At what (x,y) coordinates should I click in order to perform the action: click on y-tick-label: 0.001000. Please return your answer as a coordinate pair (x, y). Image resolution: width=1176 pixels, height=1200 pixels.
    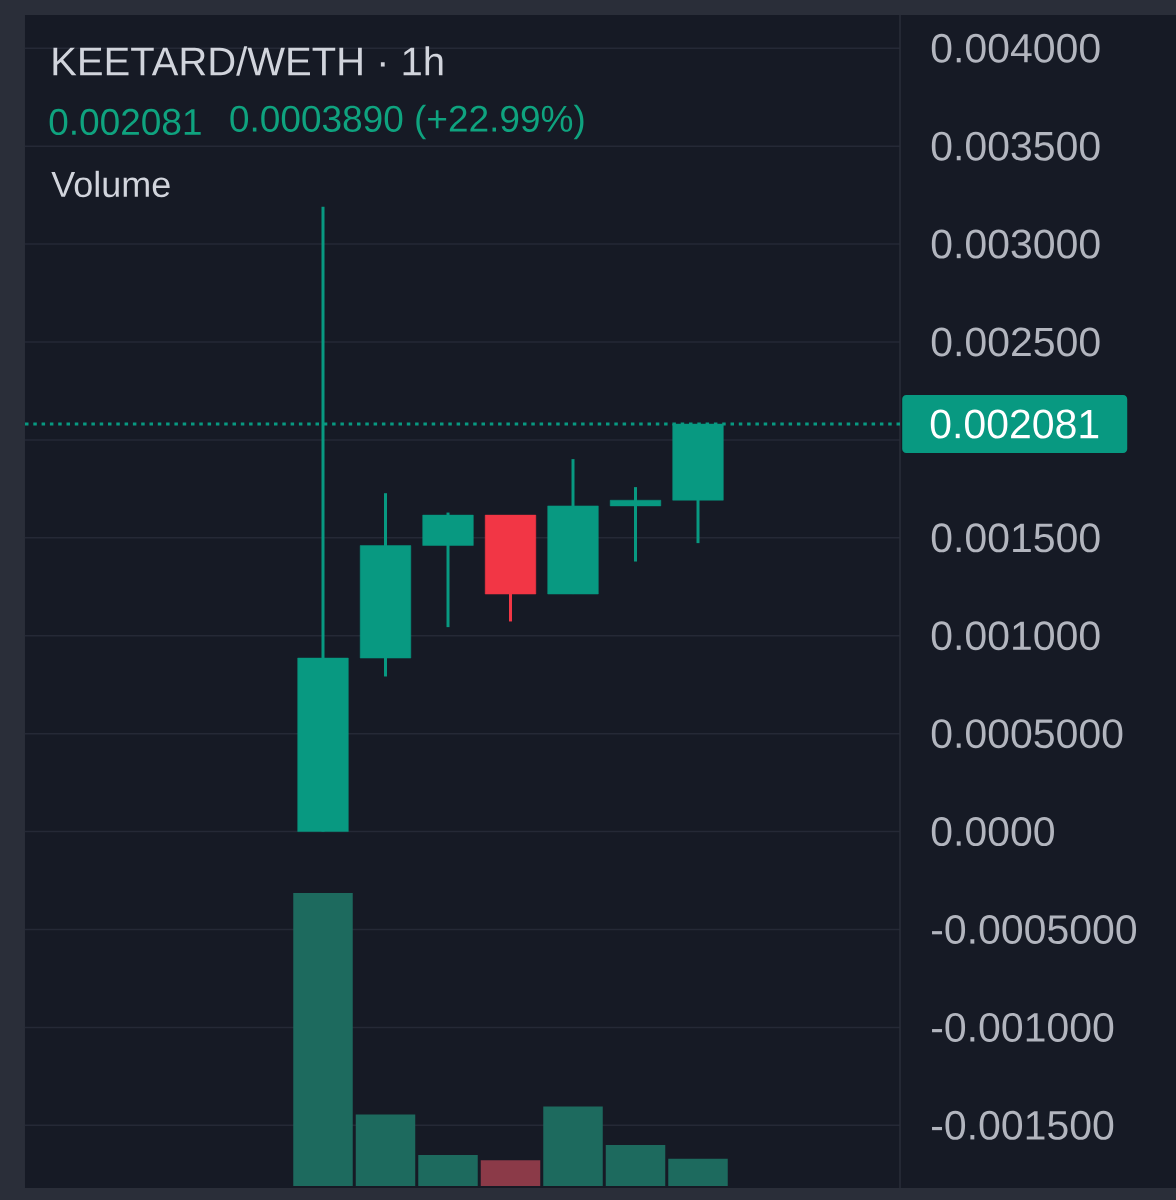
    Looking at the image, I should click on (1015, 636).